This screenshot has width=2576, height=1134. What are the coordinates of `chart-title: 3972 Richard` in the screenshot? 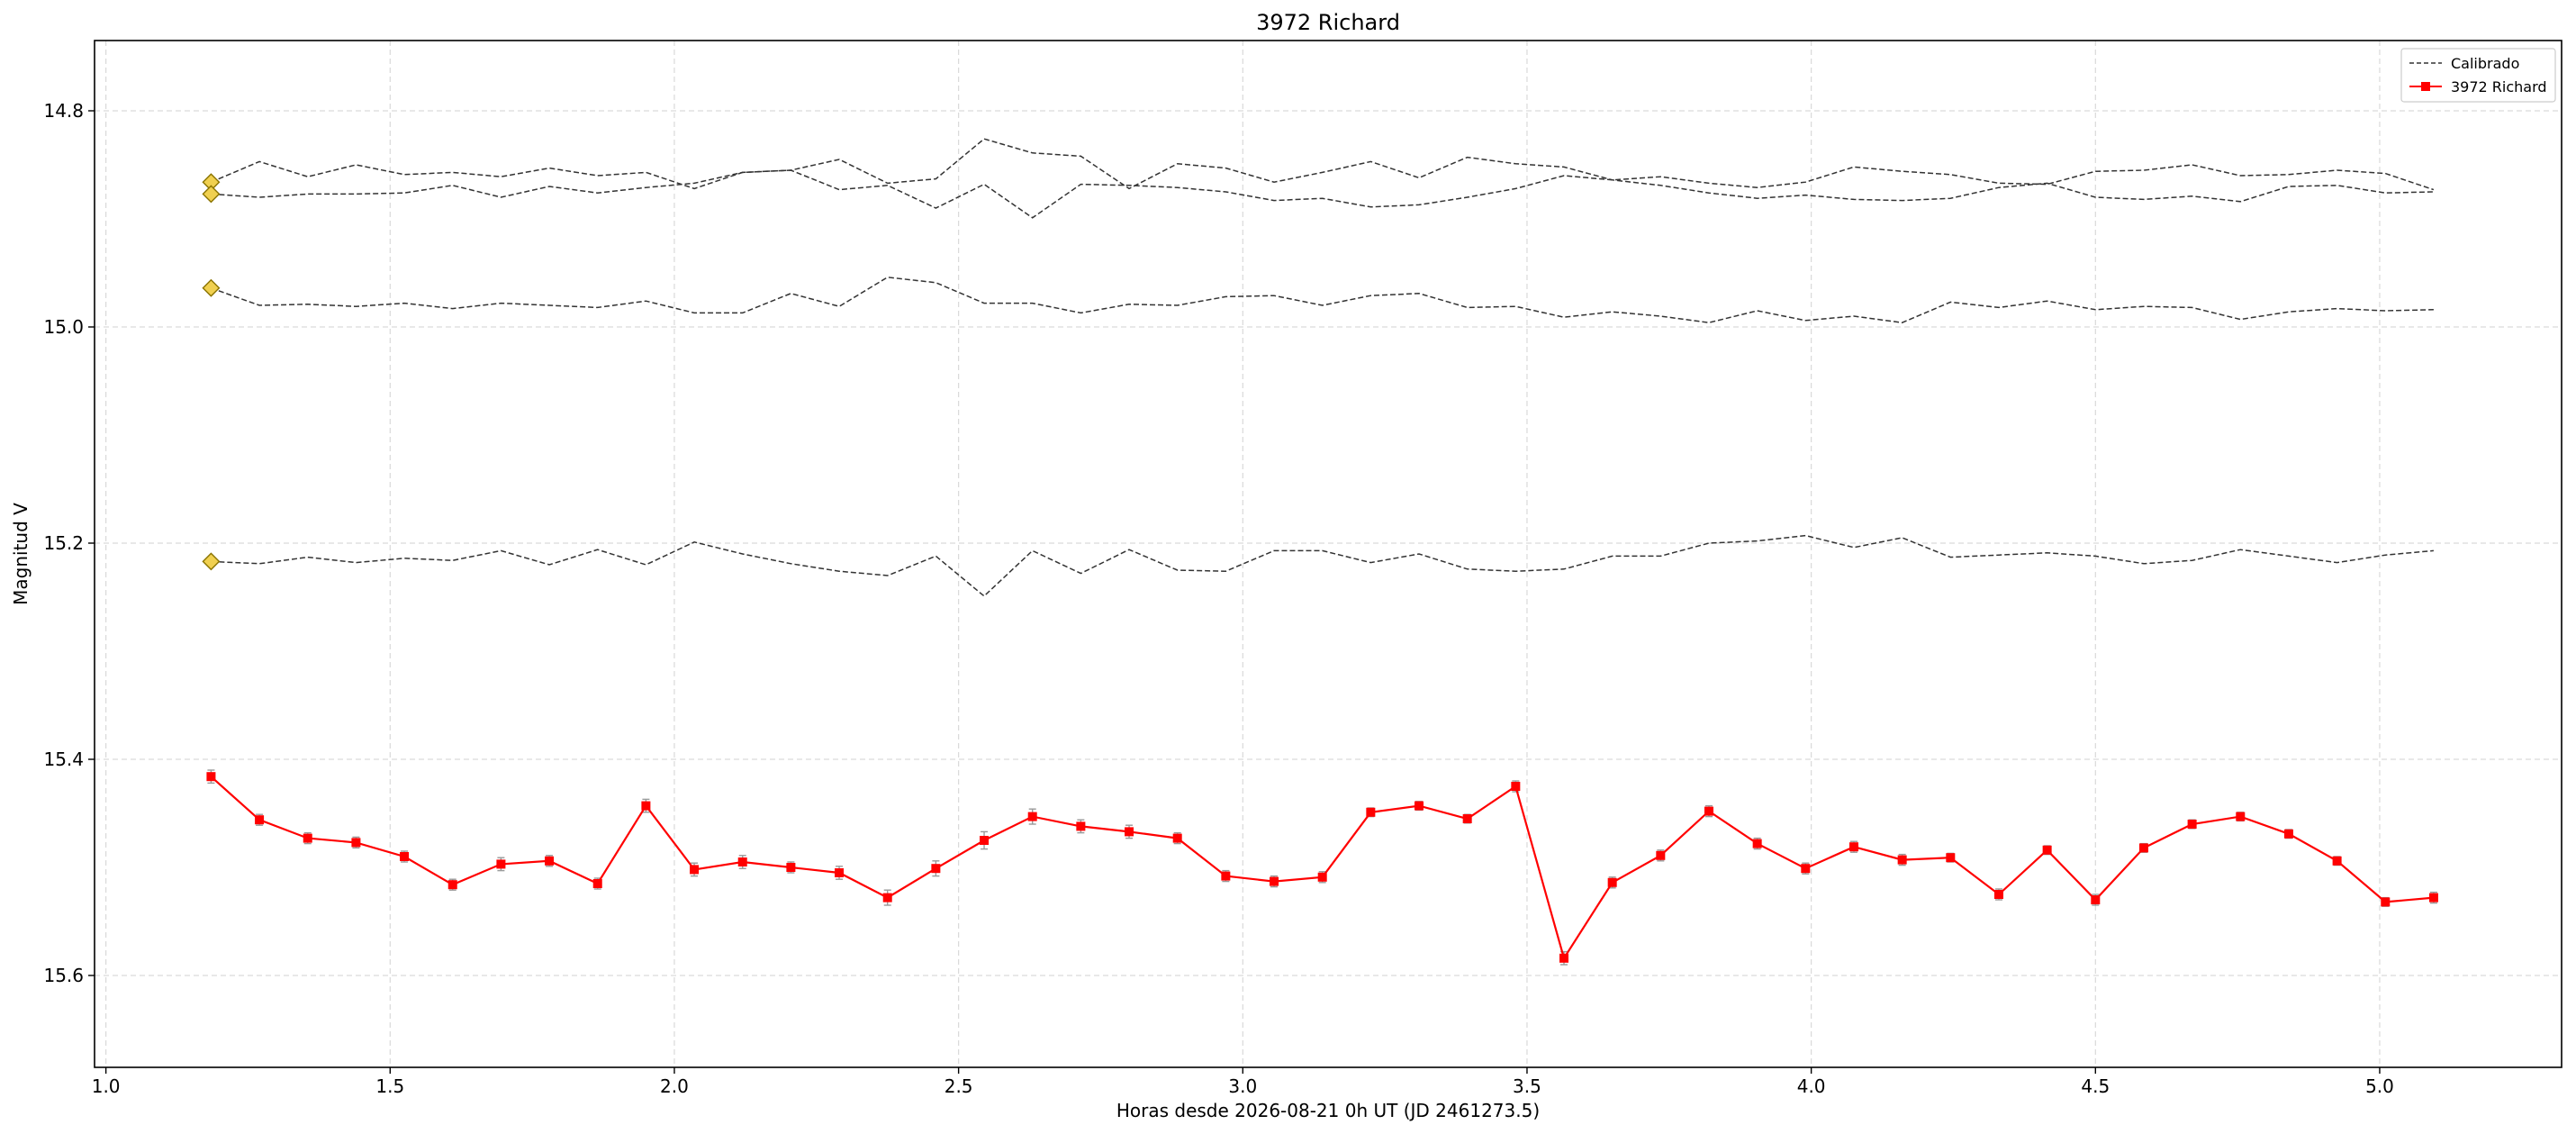 It's located at (1328, 22).